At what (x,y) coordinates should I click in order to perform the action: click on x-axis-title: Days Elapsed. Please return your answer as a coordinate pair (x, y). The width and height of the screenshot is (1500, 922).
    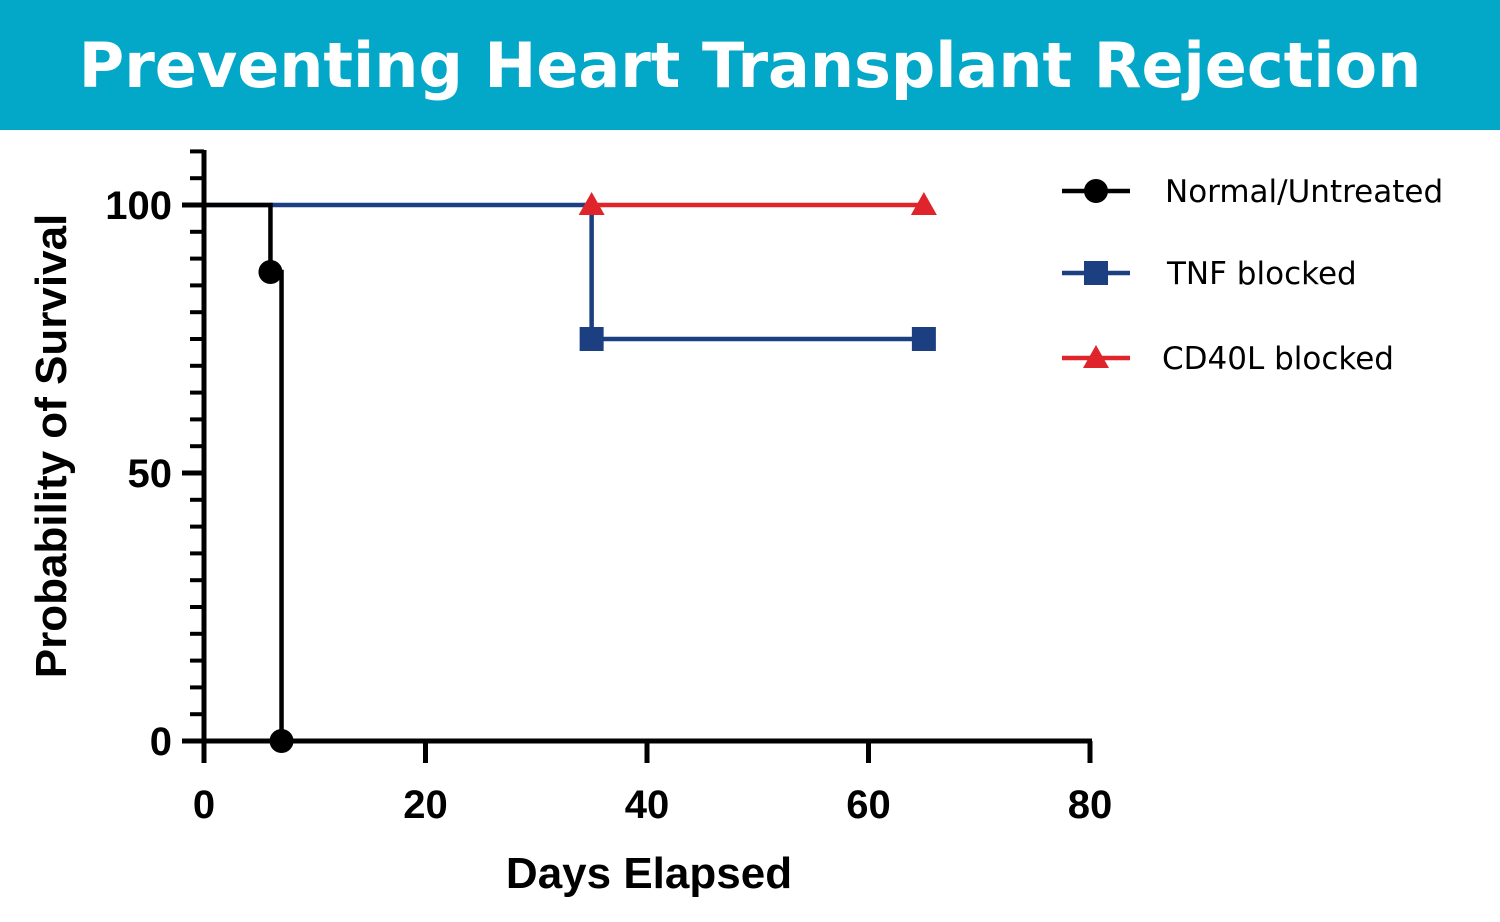
    Looking at the image, I should click on (649, 873).